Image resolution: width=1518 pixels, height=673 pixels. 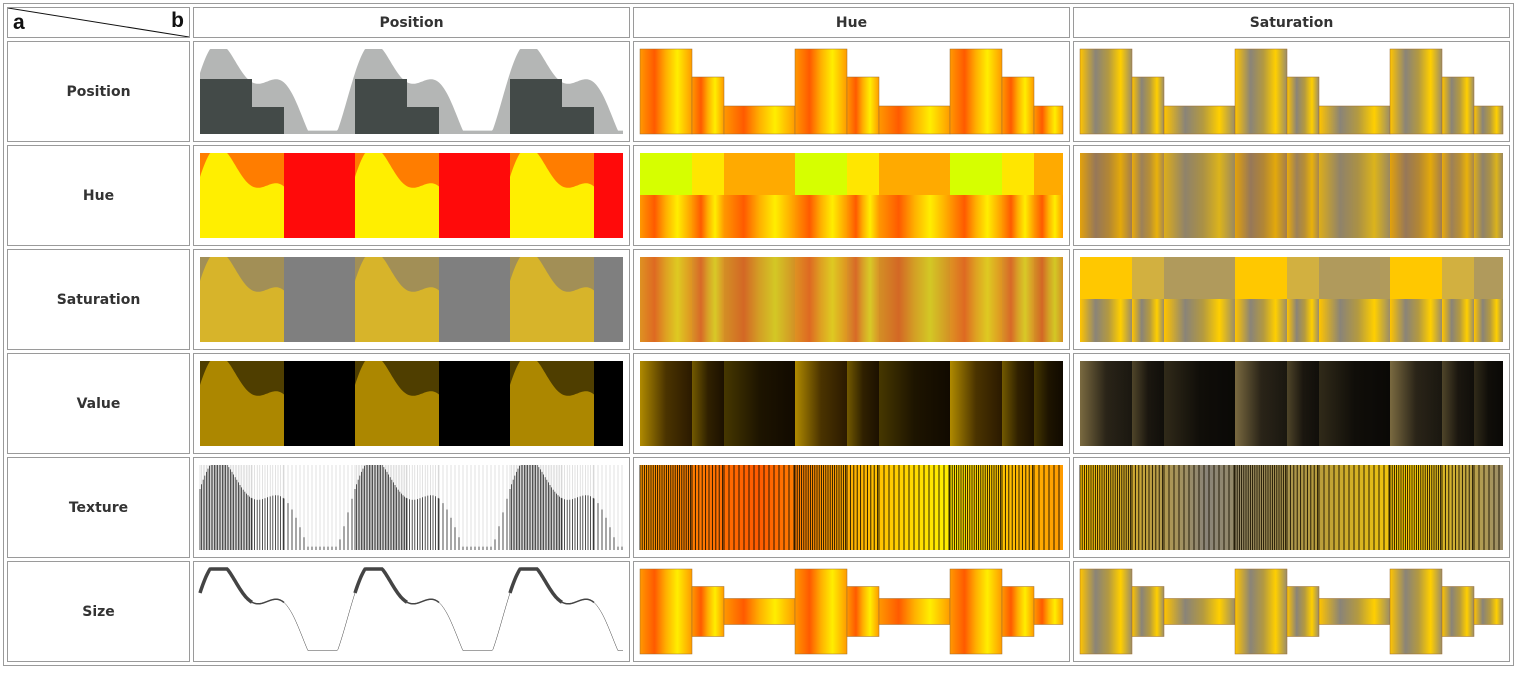 I want to click on cell-value-position, so click(x=411, y=403).